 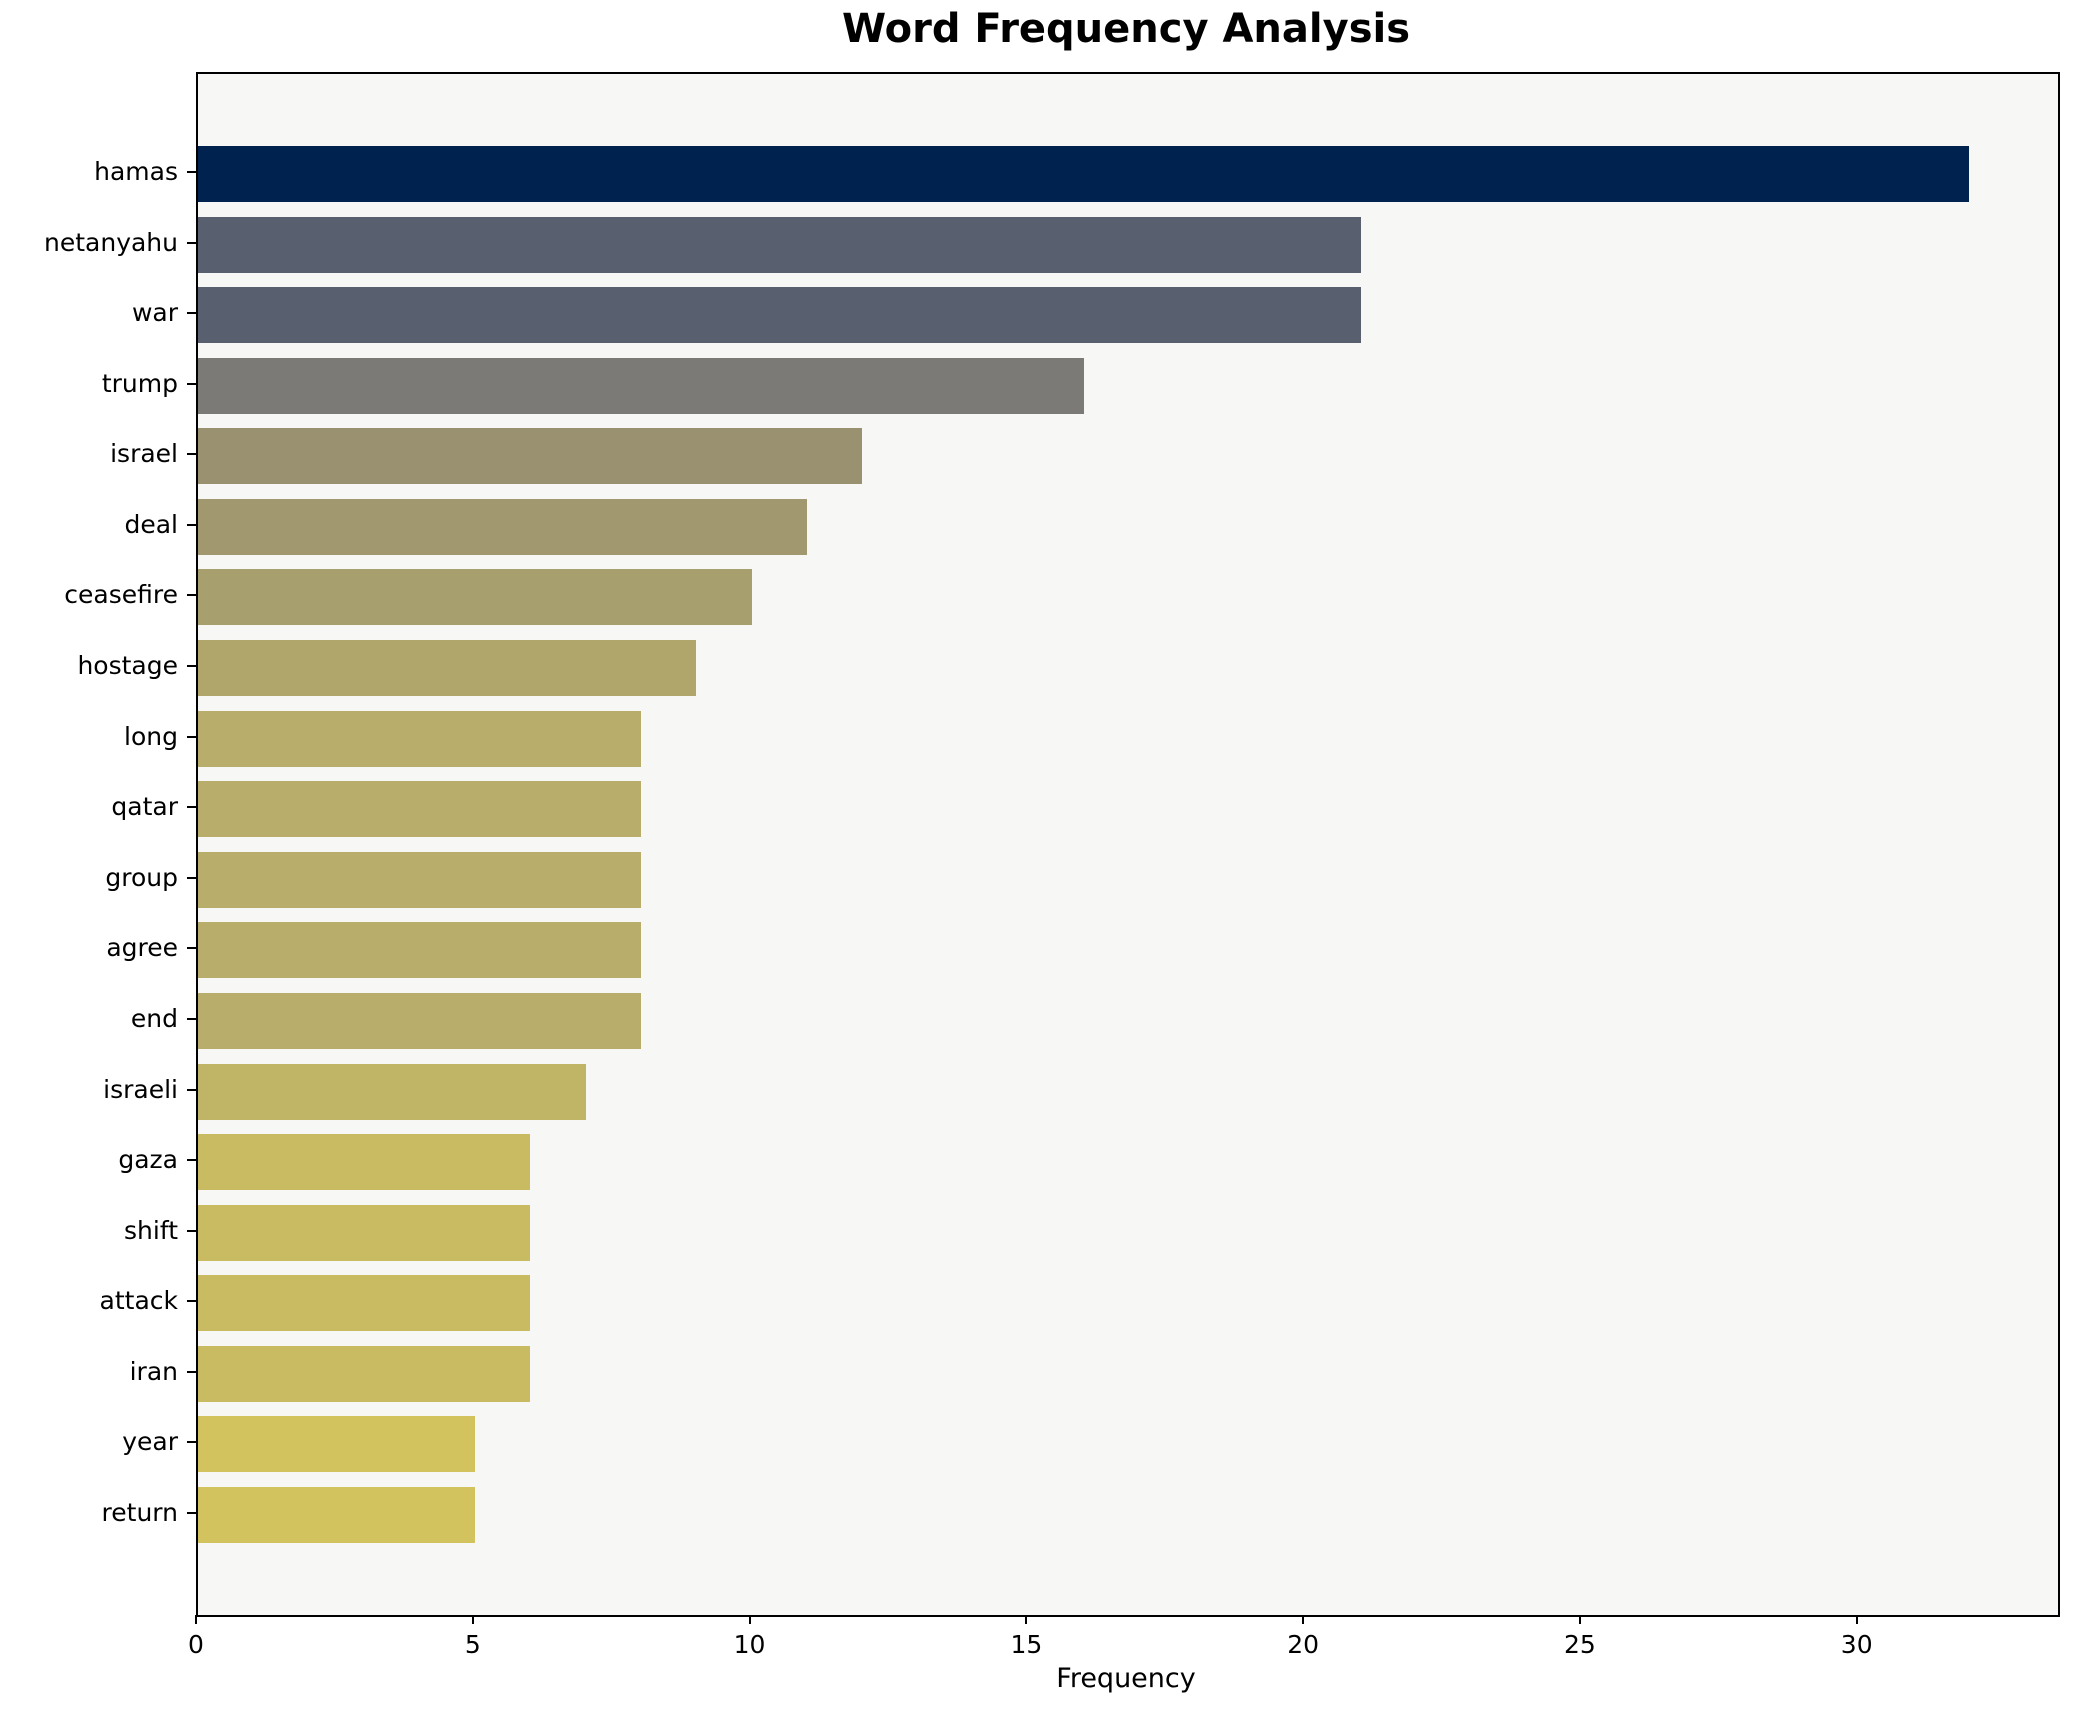 What do you see at coordinates (364, 1232) in the screenshot?
I see `bar-shift` at bounding box center [364, 1232].